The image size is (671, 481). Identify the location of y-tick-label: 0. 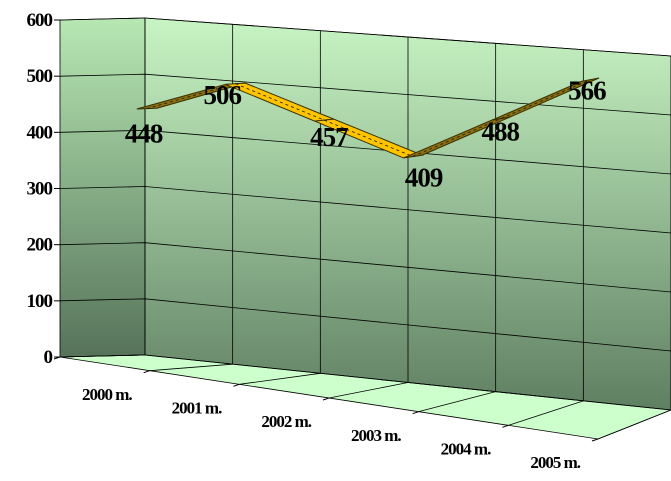
(48, 357).